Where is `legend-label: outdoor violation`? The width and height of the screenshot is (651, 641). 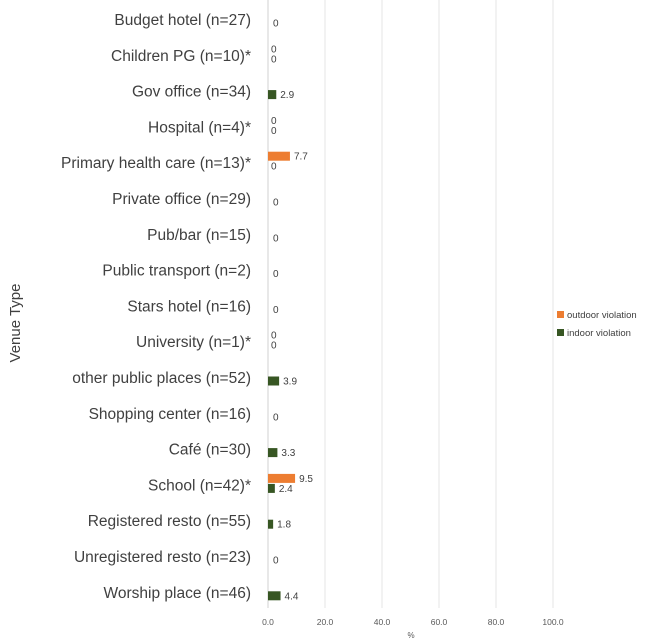
legend-label: outdoor violation is located at coordinates (602, 315).